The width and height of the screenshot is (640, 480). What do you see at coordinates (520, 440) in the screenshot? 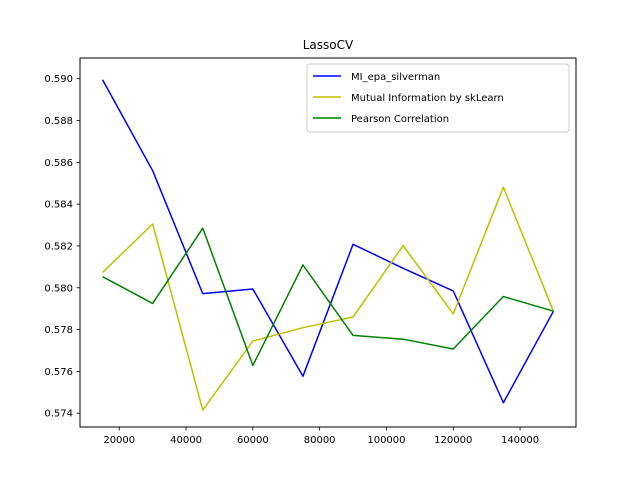
I see `x-tick-label: 140000` at bounding box center [520, 440].